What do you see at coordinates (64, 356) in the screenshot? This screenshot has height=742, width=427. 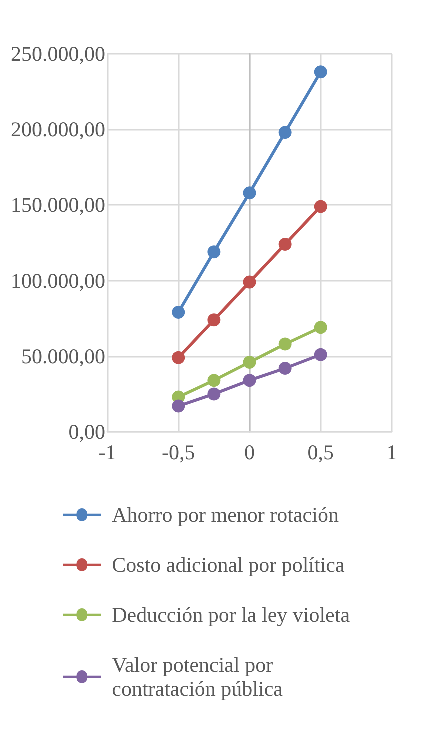 I see `y-tick-label: 50.000,00` at bounding box center [64, 356].